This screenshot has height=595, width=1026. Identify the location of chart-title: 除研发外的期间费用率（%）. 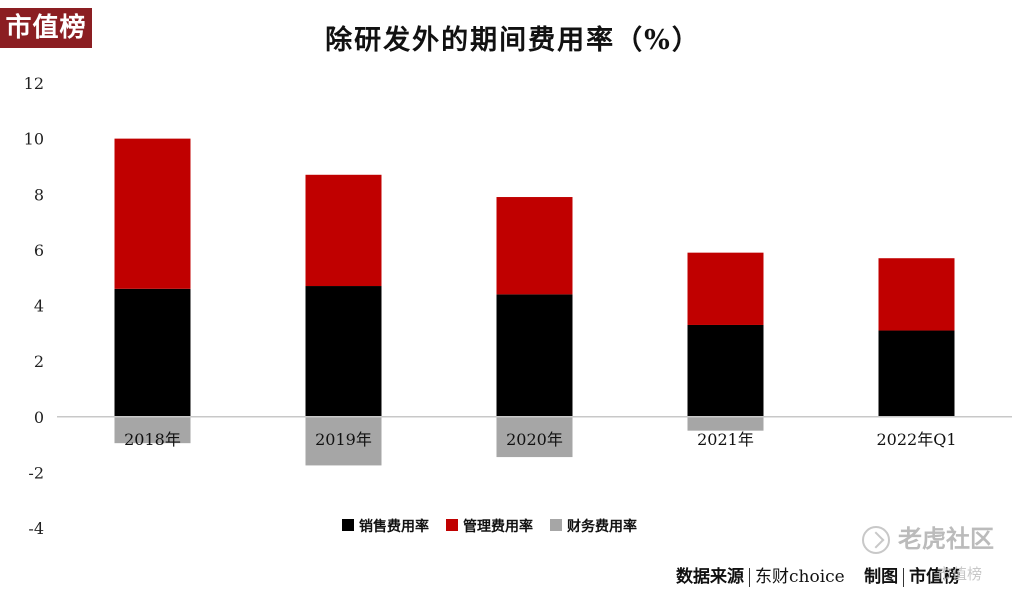
(513, 40).